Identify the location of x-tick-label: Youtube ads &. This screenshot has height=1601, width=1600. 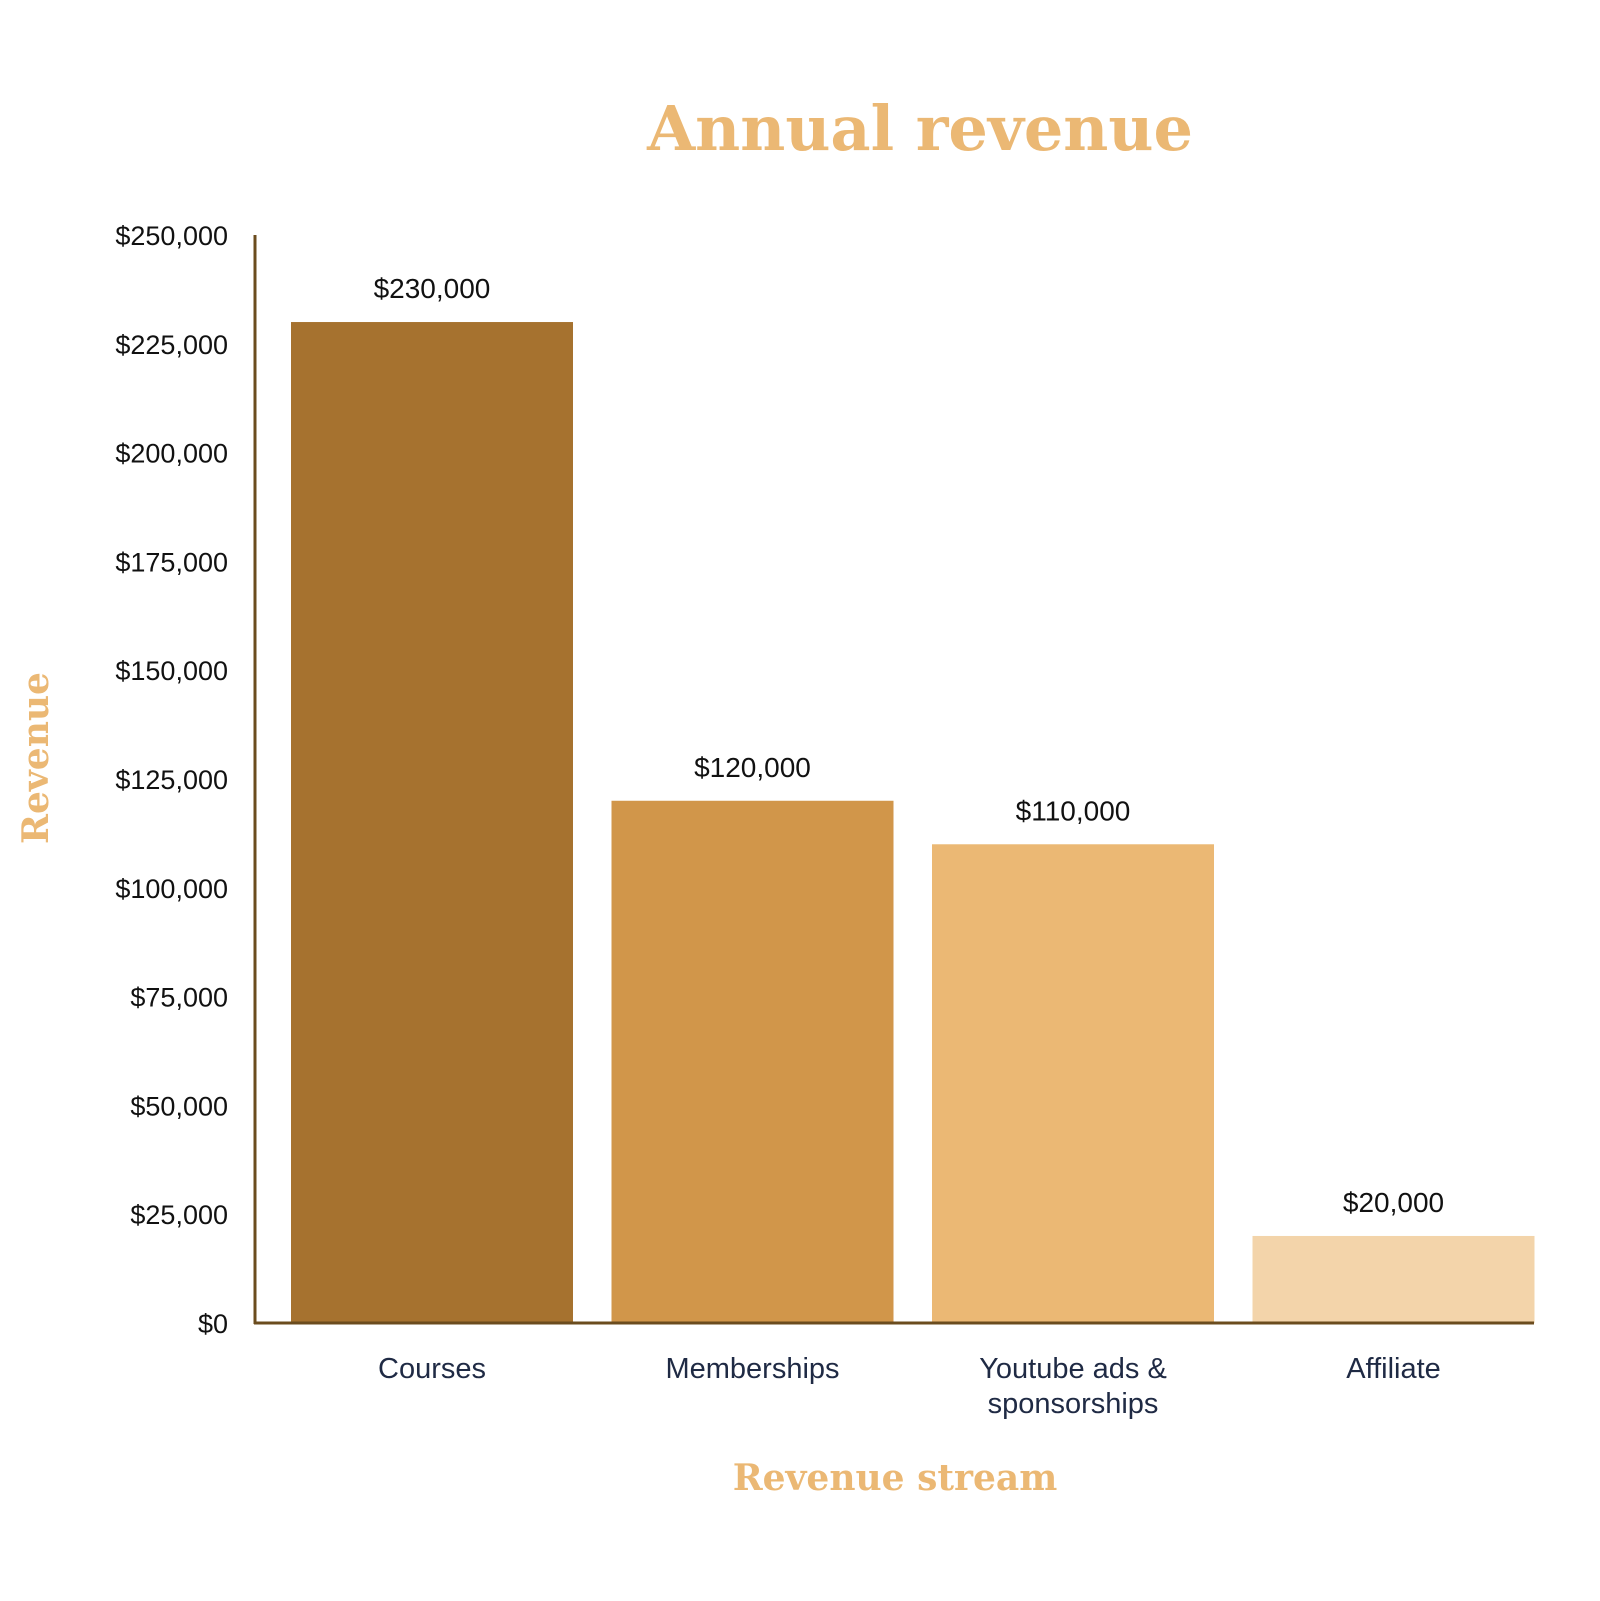
(1073, 1369).